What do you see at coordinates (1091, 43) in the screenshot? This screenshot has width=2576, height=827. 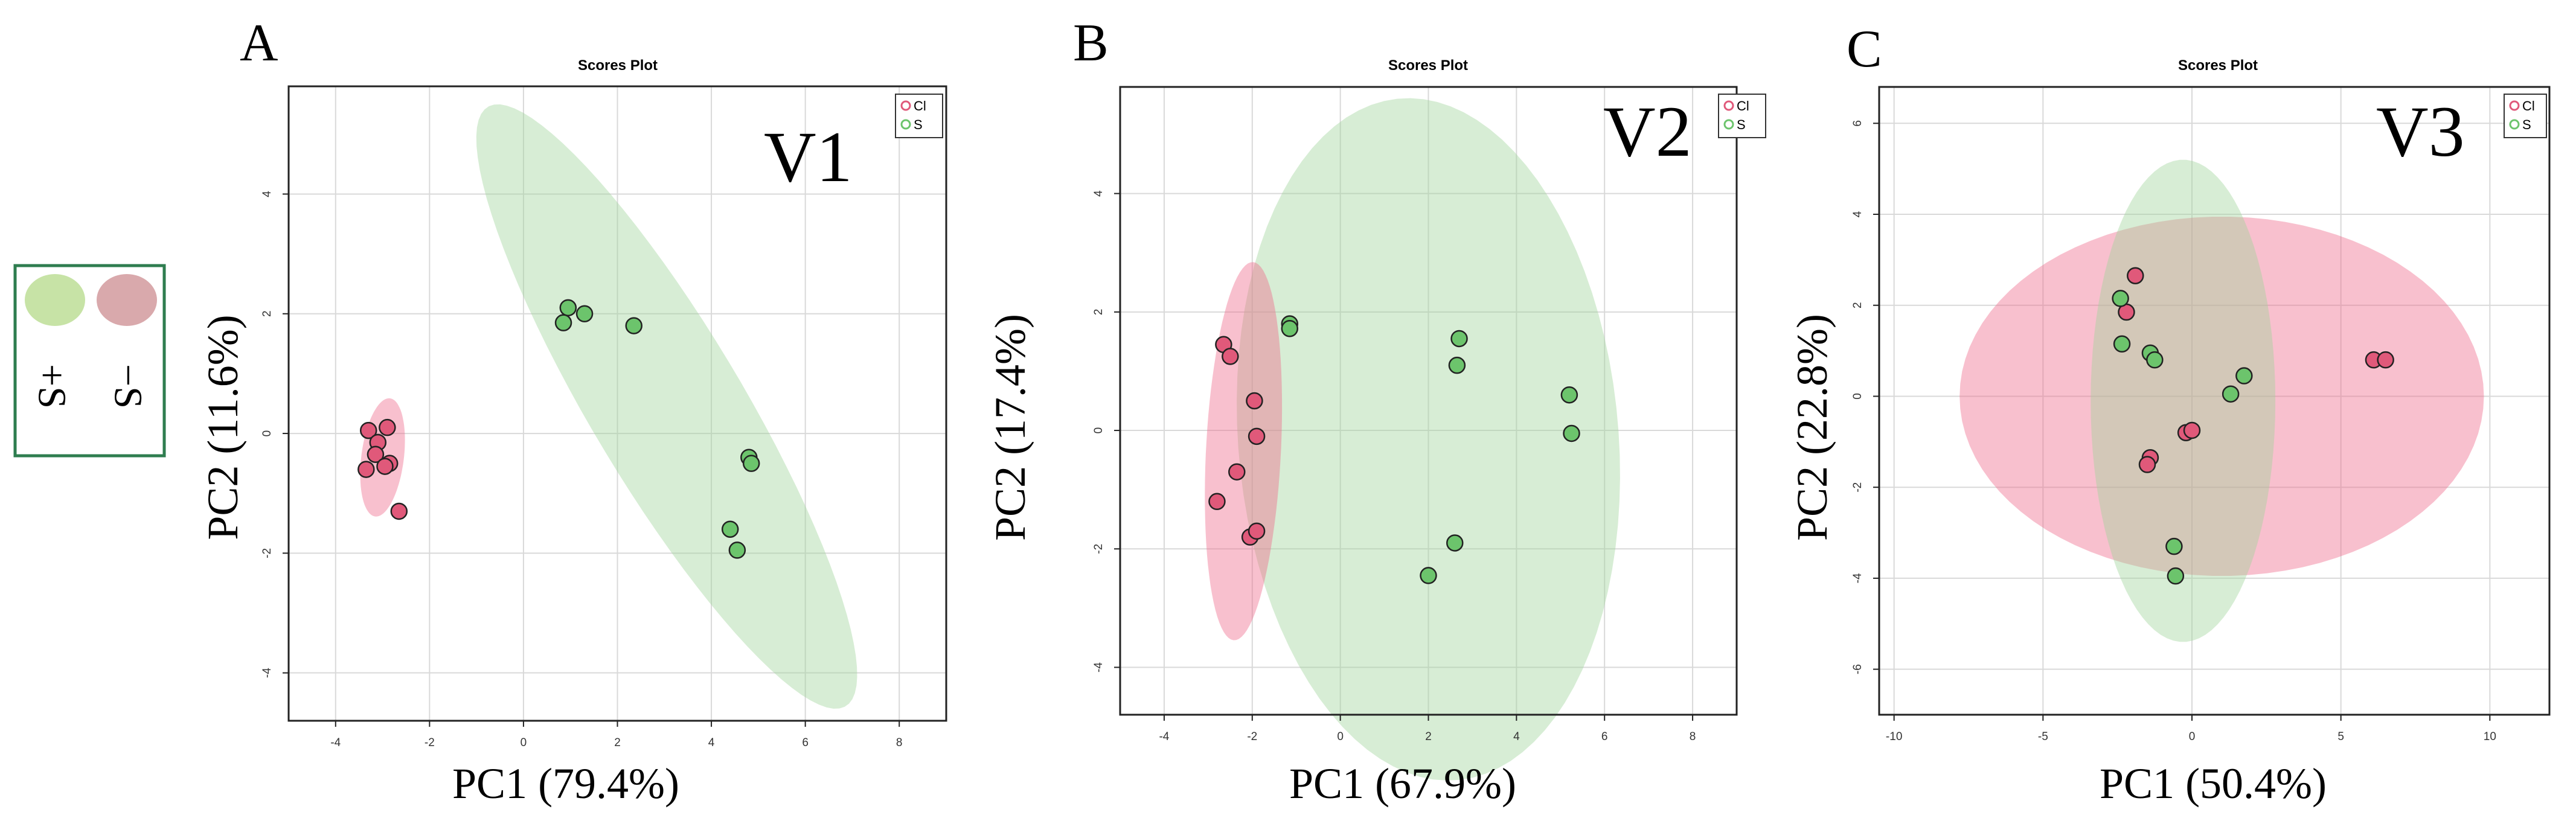 I see `panel-label: B` at bounding box center [1091, 43].